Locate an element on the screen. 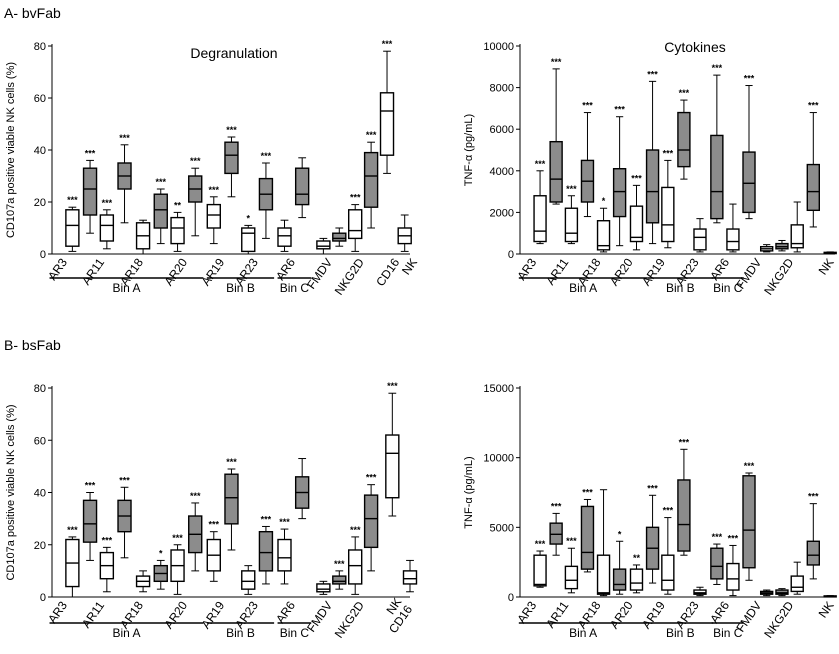 The width and height of the screenshot is (839, 654). y-tick-label: 5000 is located at coordinates (502, 528).